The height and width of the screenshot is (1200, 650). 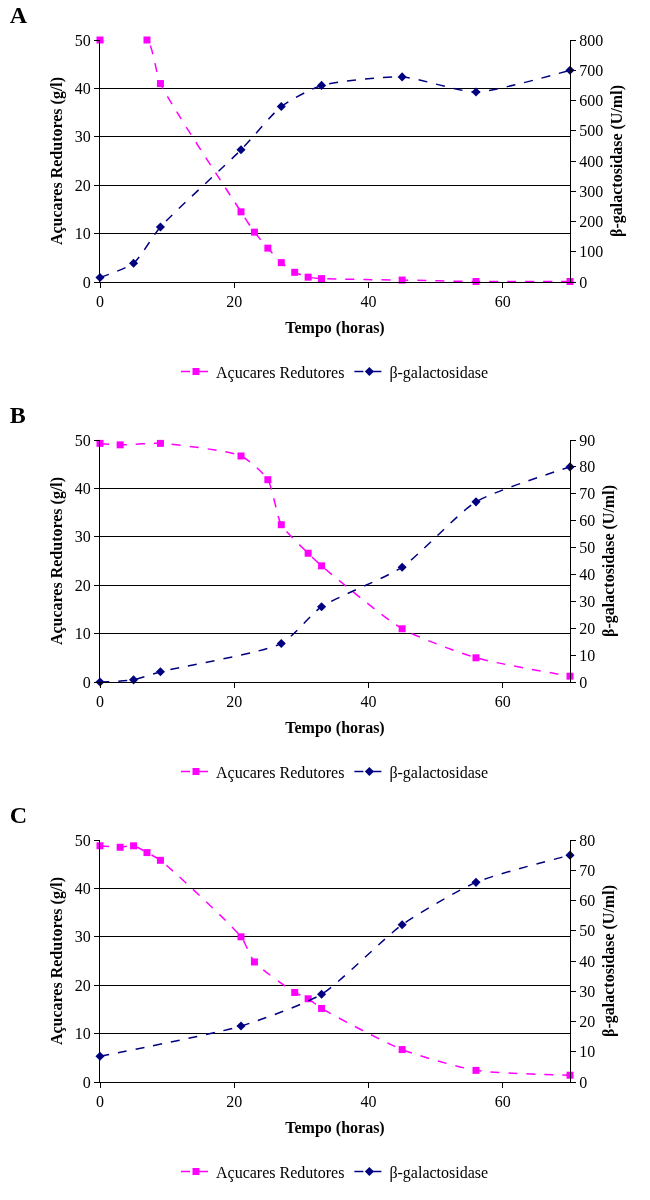 I want to click on y2-tick-label: 300, so click(x=591, y=191).